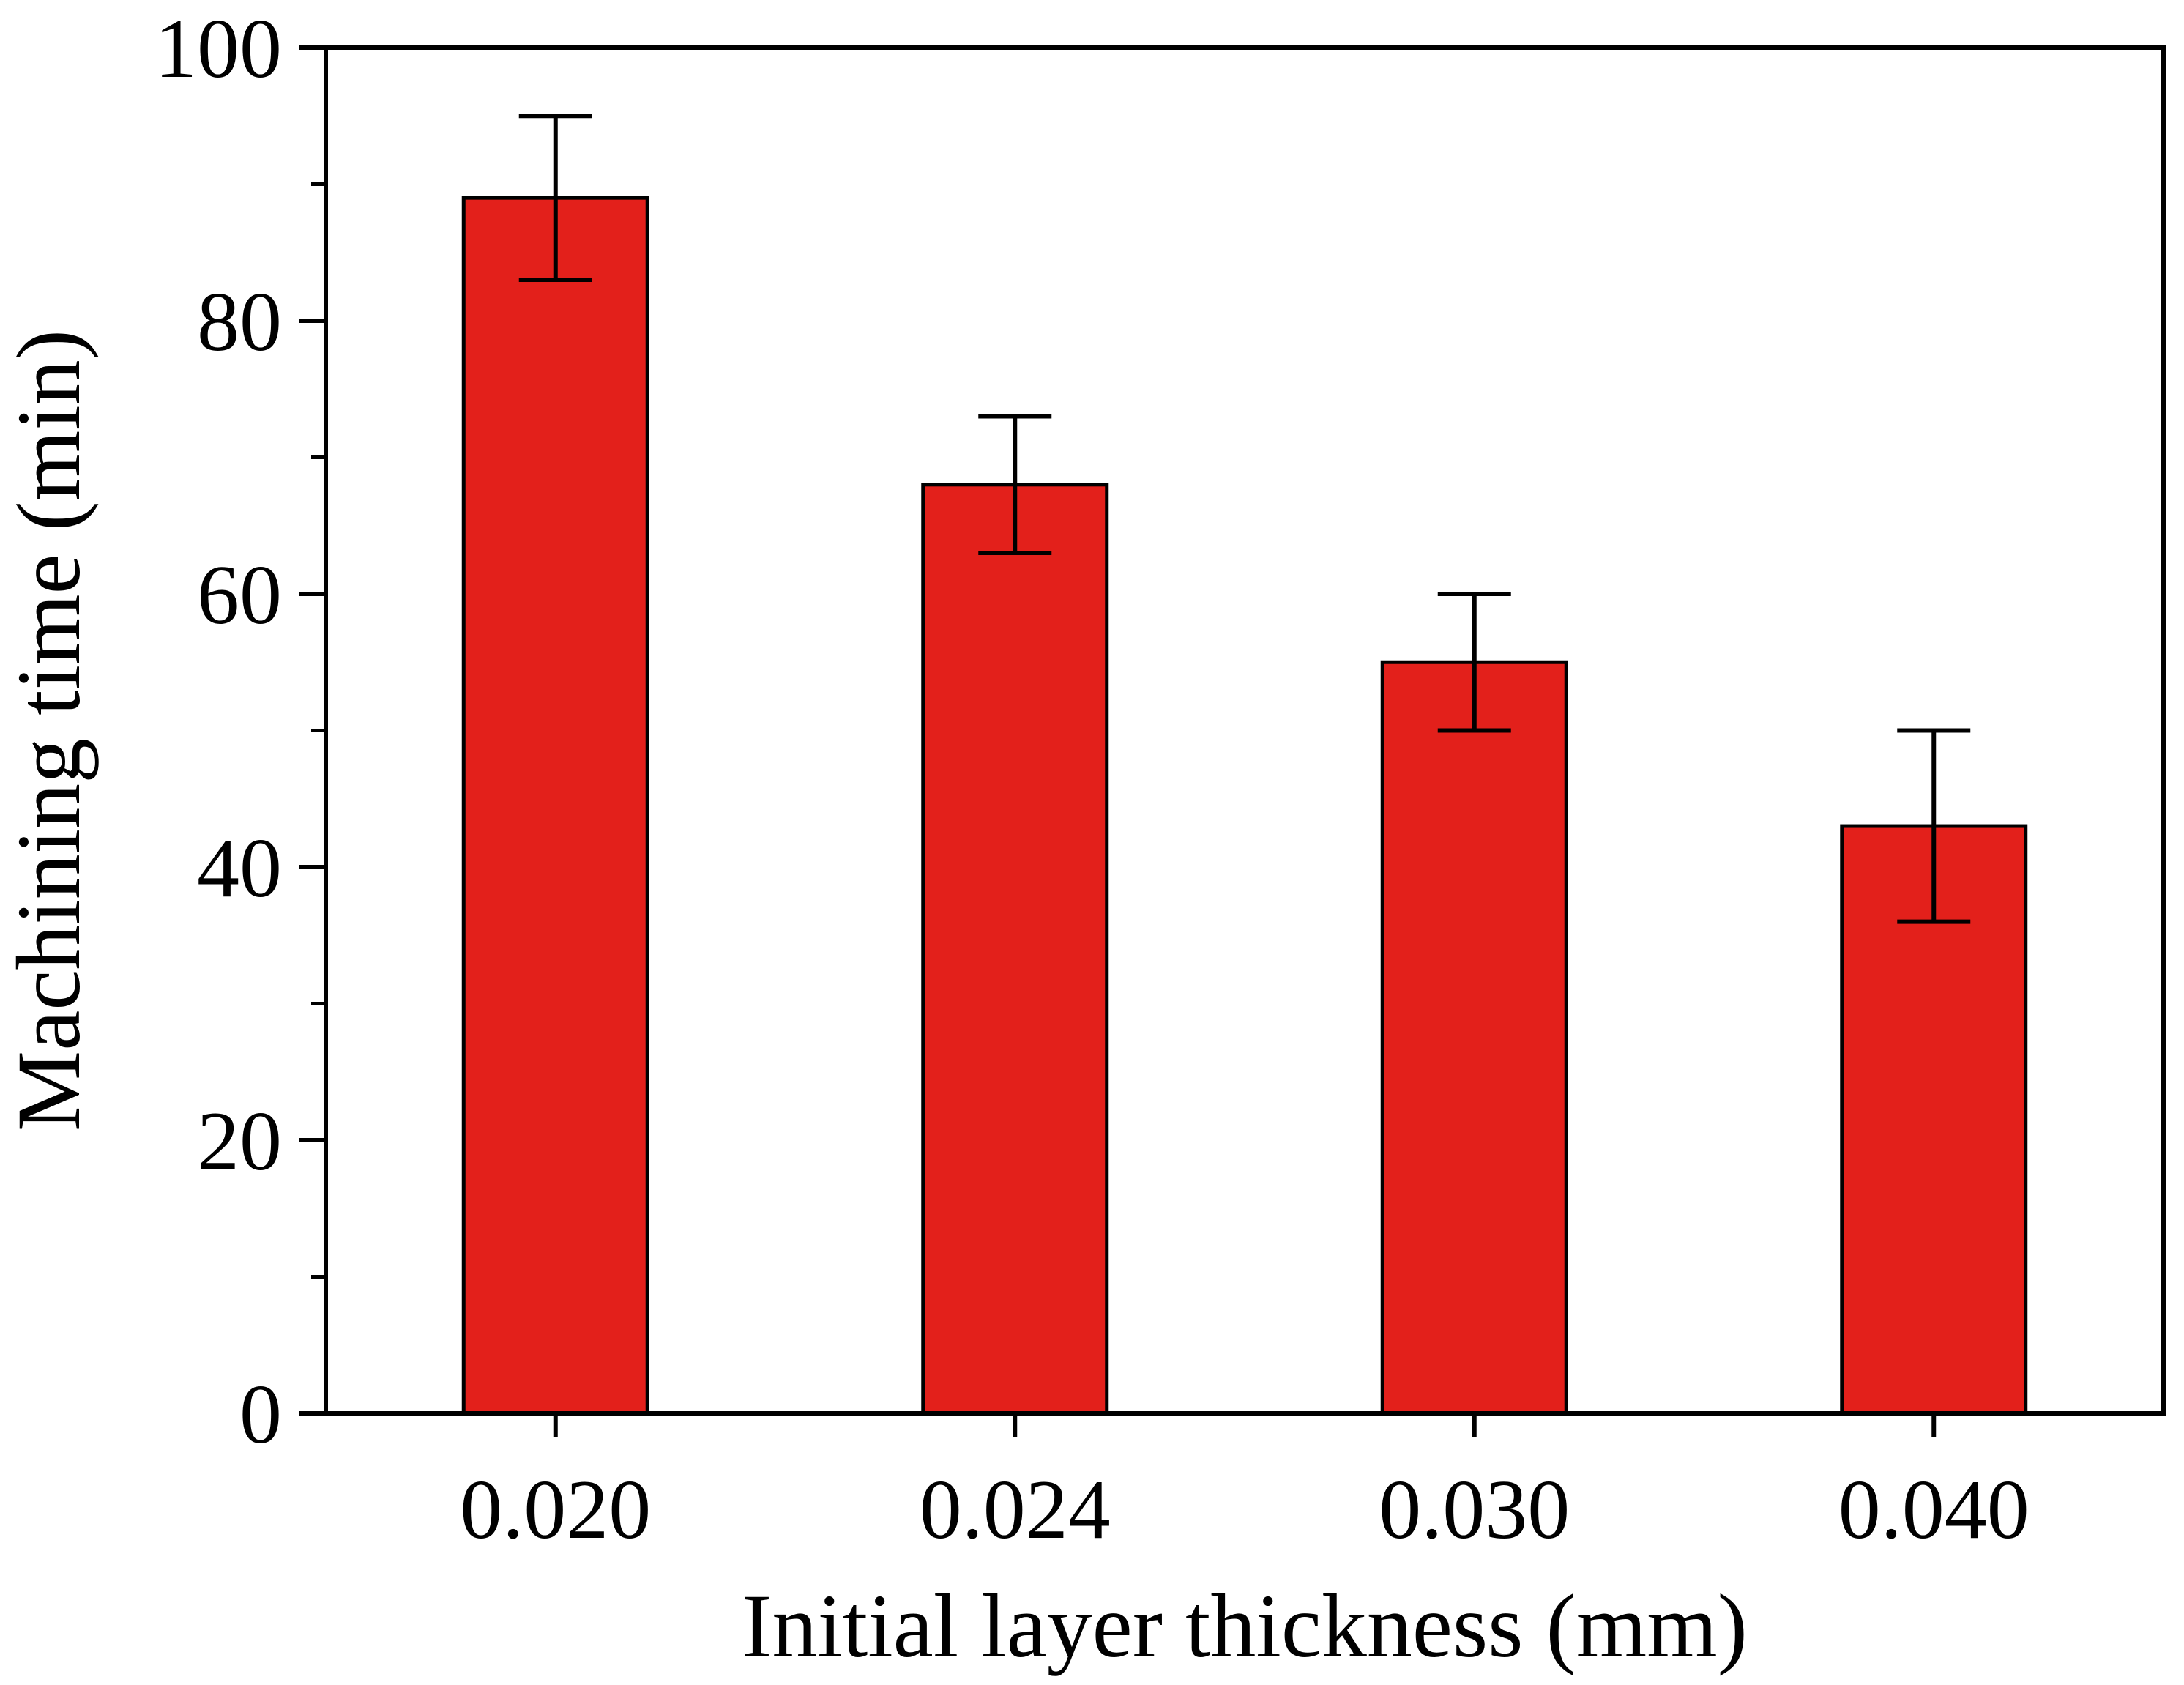  I want to click on x-axis-title: Initial layer thickness (mm), so click(1245, 1626).